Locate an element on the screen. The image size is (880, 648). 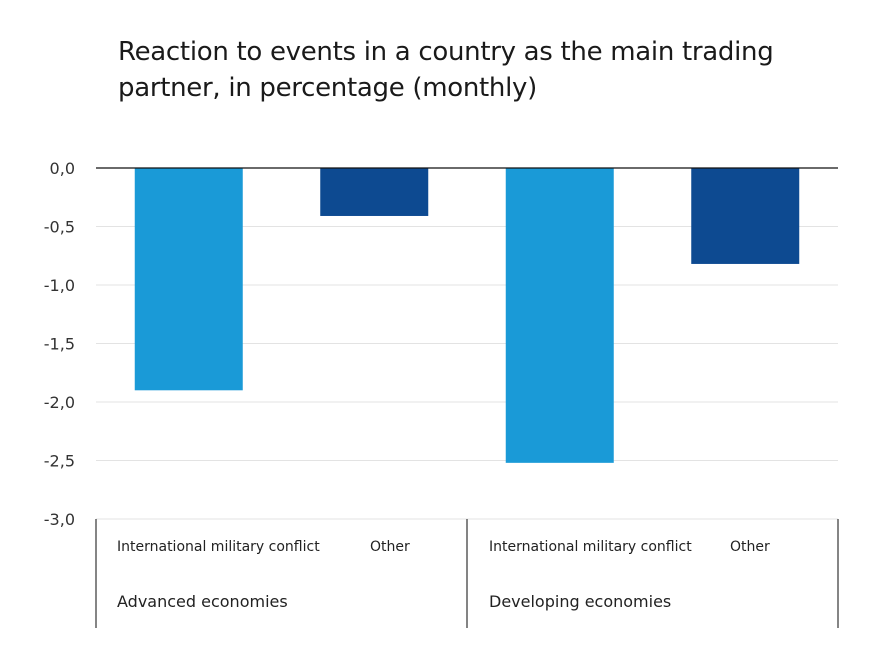
y-tick-label: -0,5 is located at coordinates (59, 227).